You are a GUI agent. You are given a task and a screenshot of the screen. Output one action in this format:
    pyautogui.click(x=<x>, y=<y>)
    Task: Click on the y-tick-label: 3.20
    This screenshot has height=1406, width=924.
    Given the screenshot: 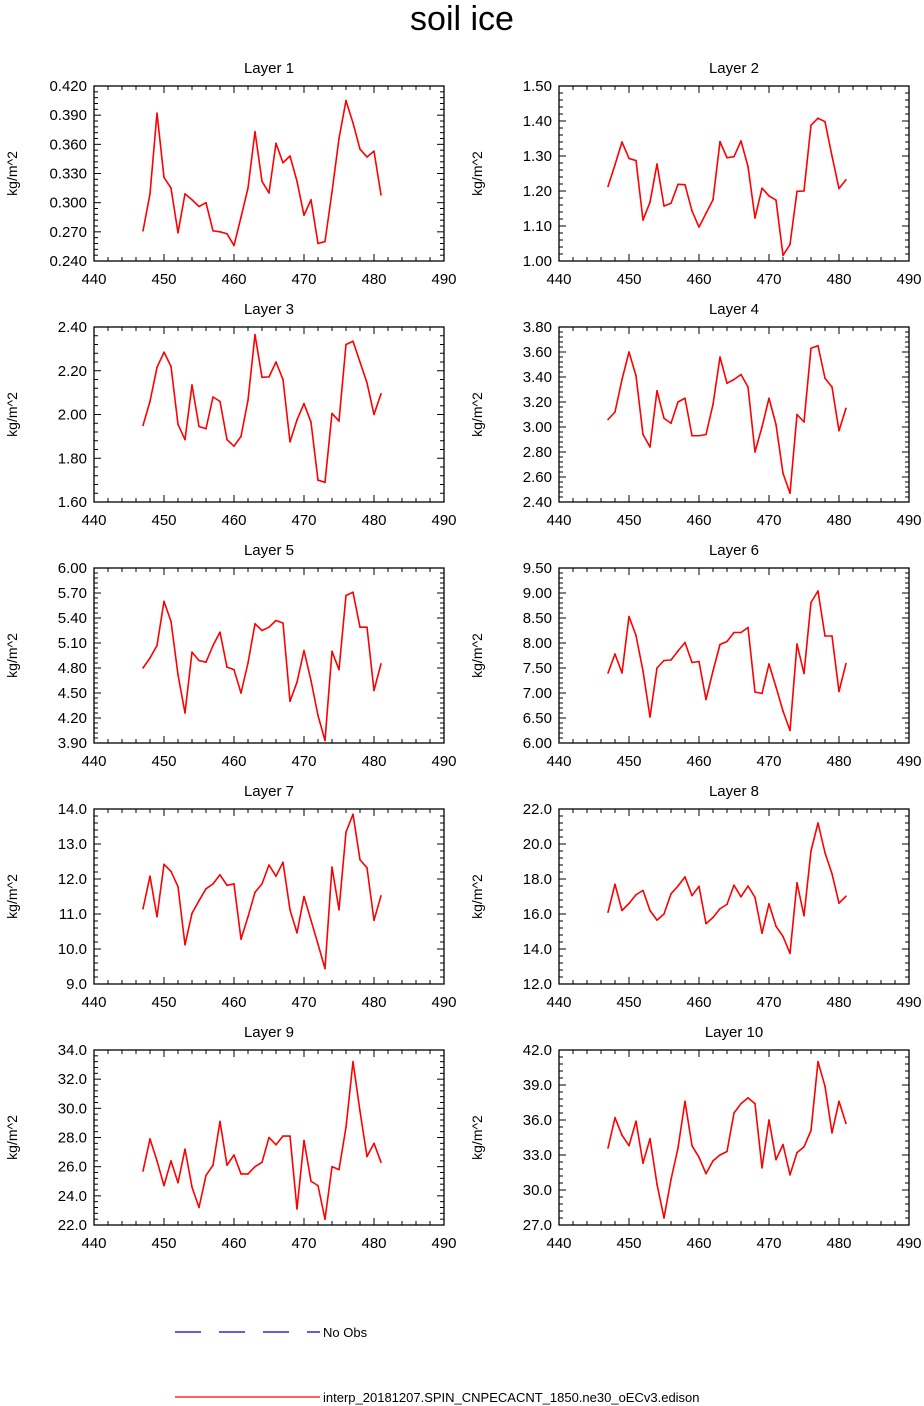 What is the action you would take?
    pyautogui.click(x=537, y=402)
    